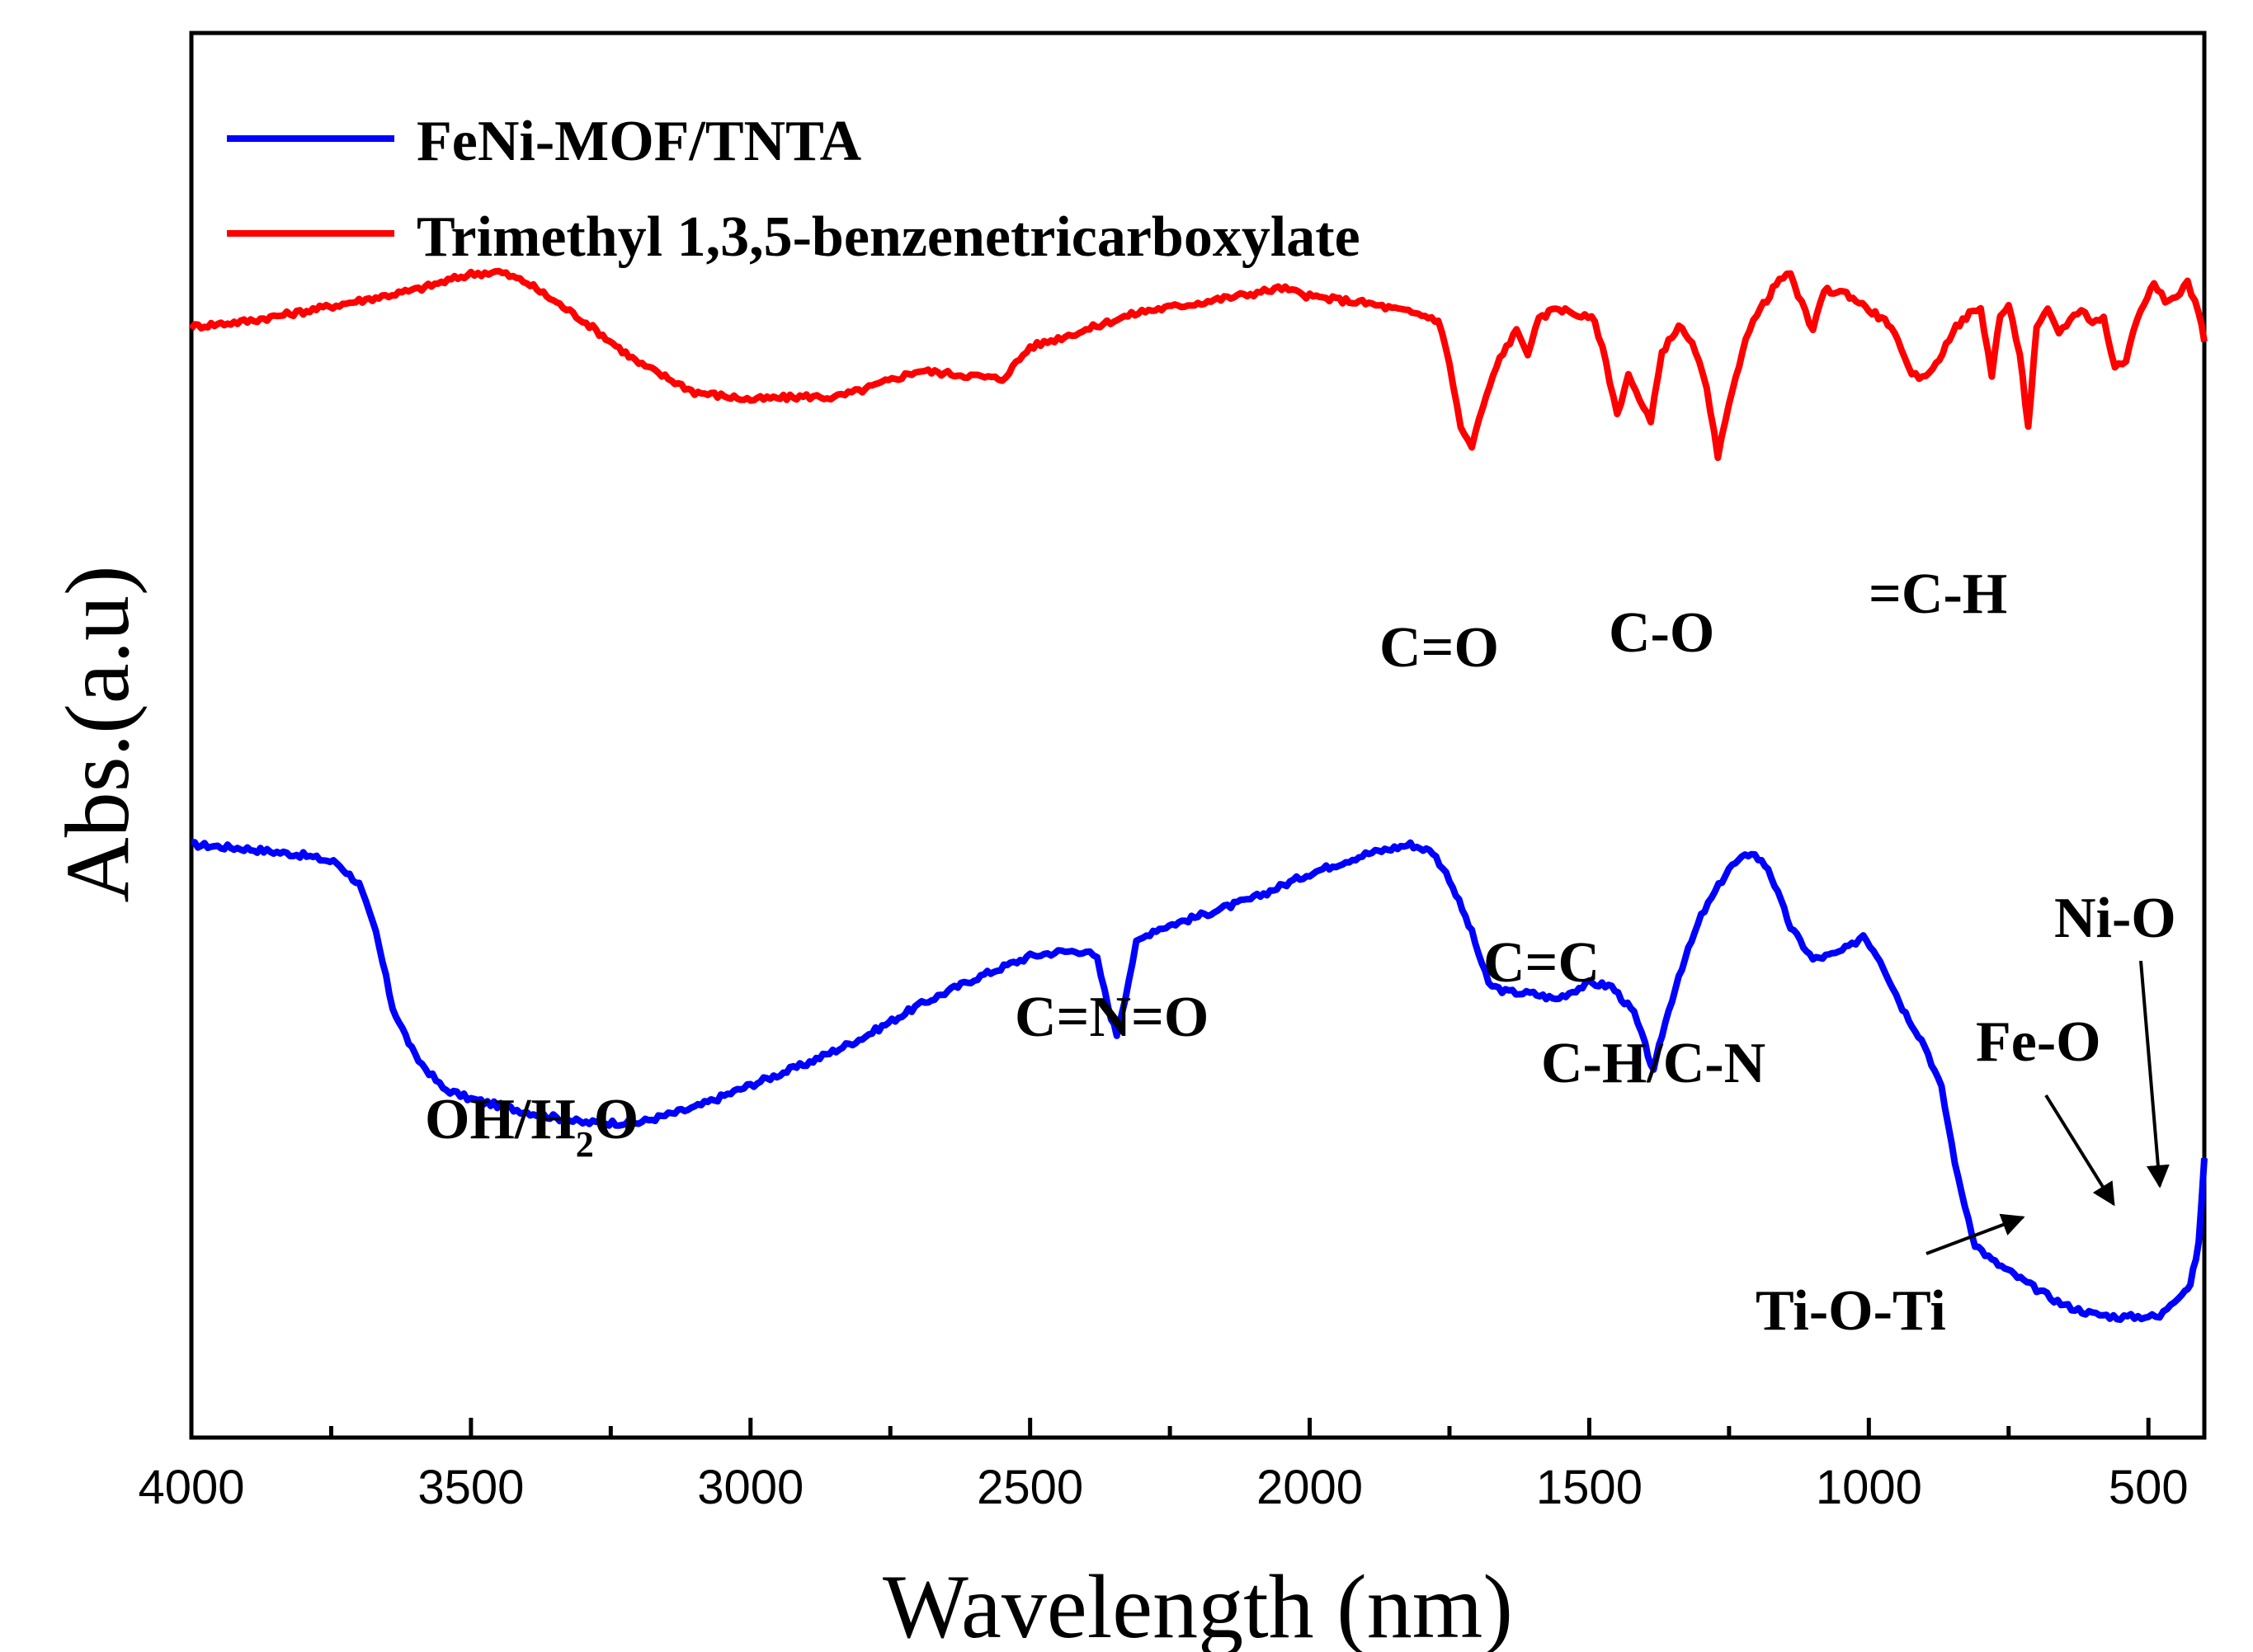 This screenshot has height=1652, width=2253. Describe the element at coordinates (1661, 633) in the screenshot. I see `annotation-c-o-single: C-O` at that location.